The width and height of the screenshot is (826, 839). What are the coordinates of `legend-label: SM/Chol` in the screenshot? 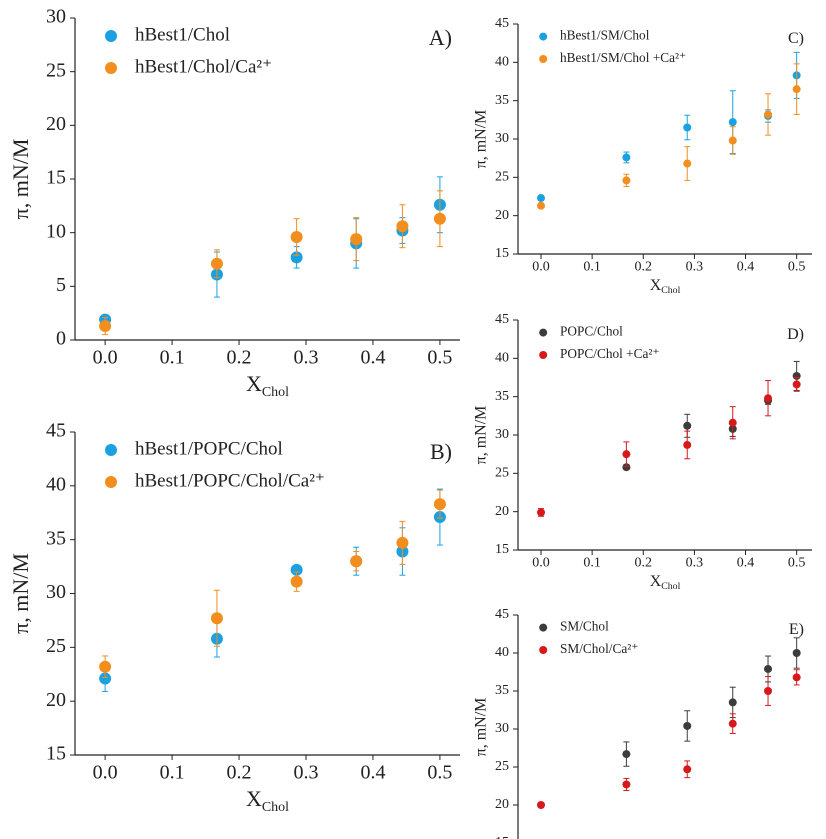 It's located at (584, 626).